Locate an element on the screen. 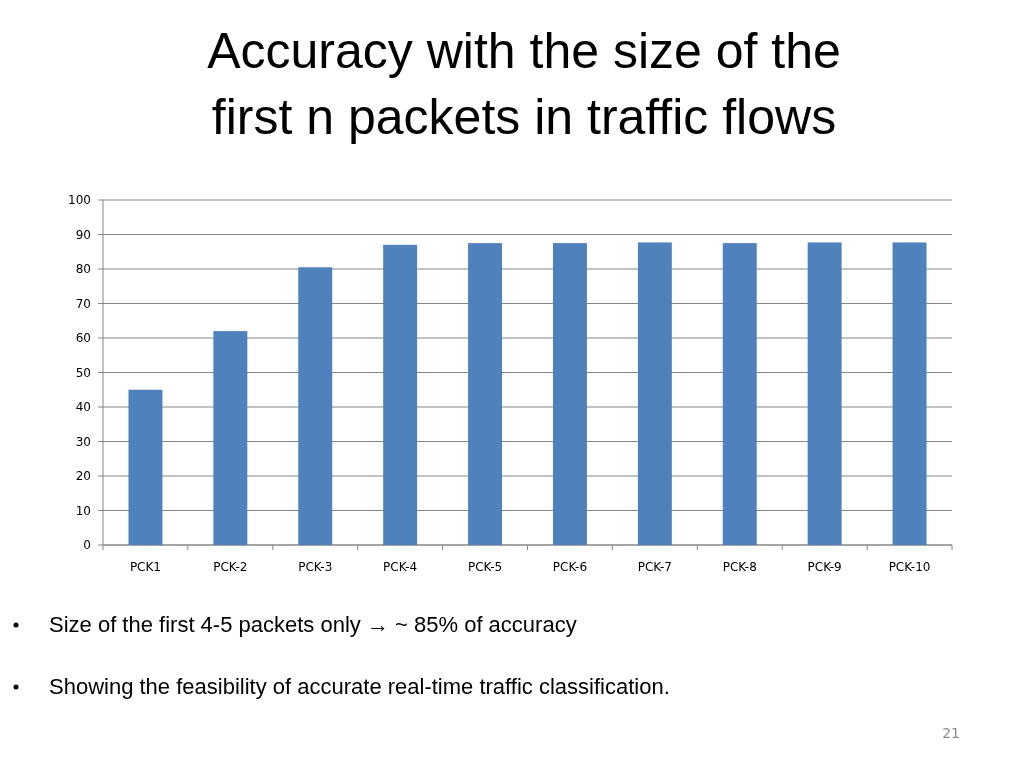  x-tick-label: PCK-6 is located at coordinates (570, 567).